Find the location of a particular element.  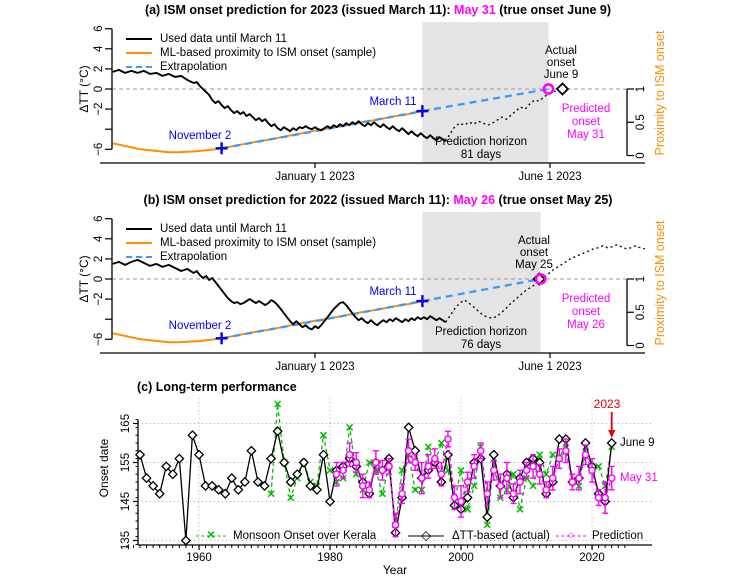

panel-a-predicted-onset-line1: Predicted is located at coordinates (586, 109).